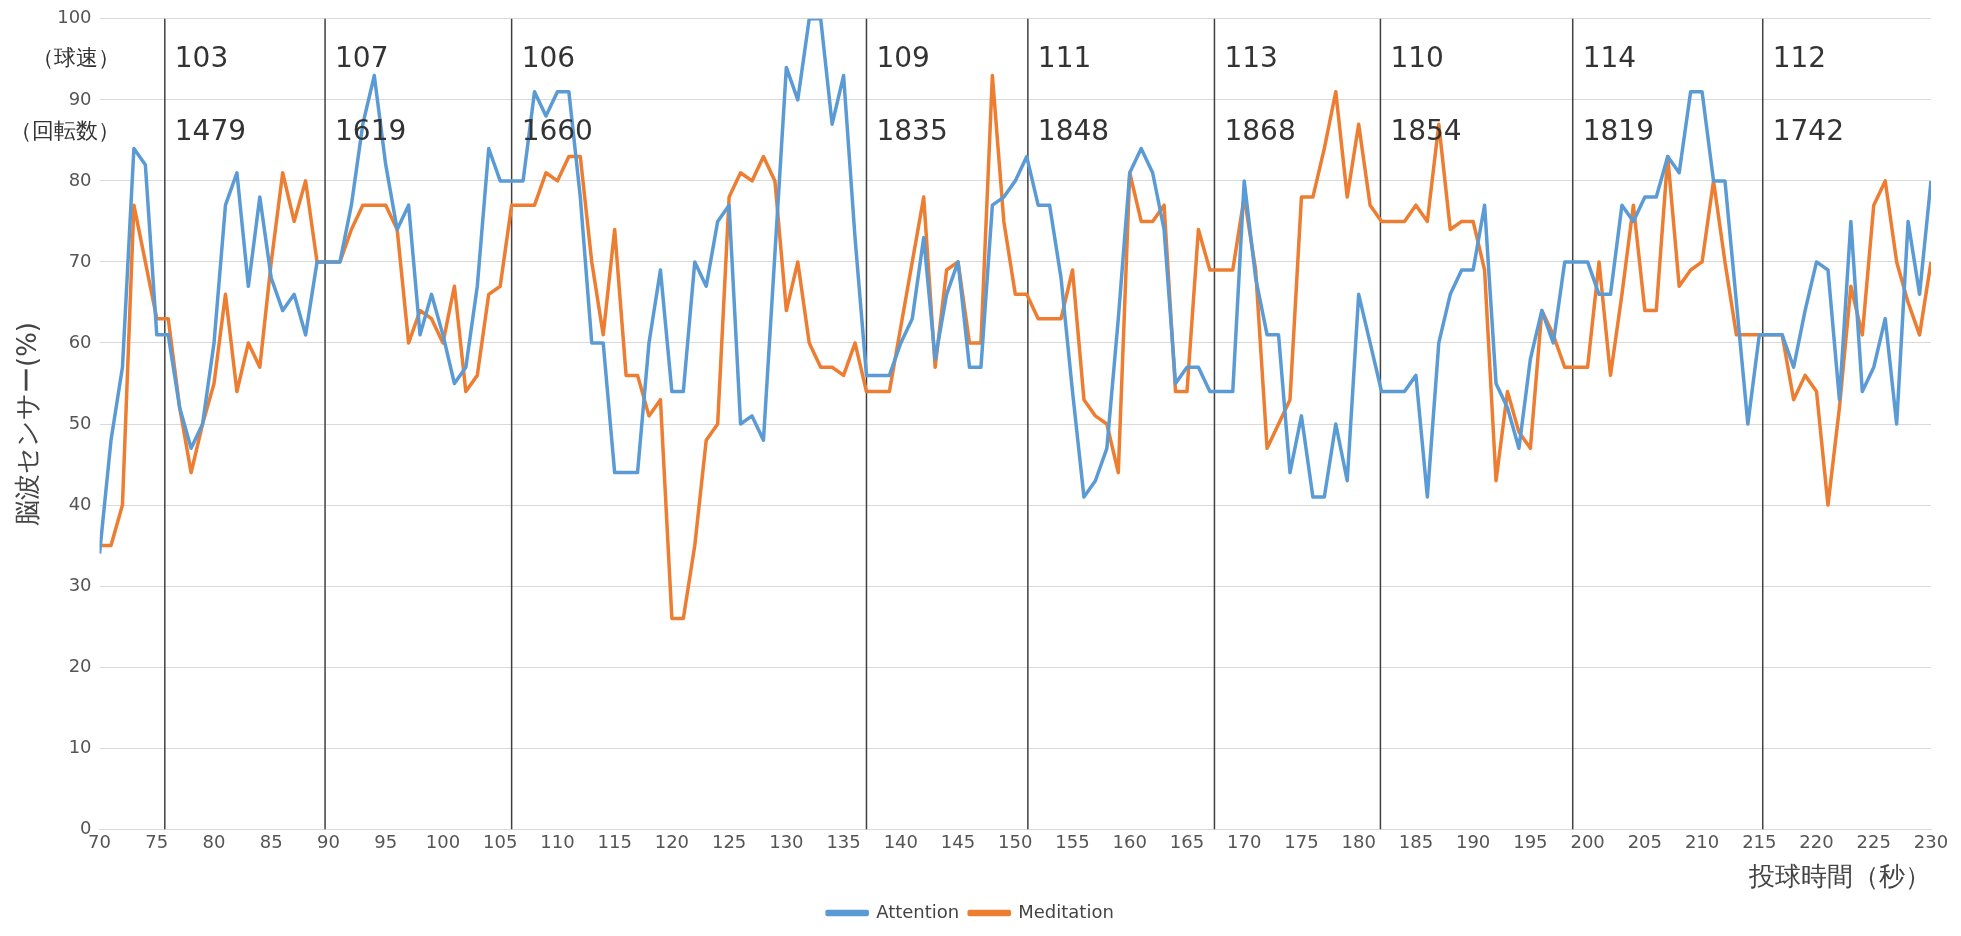 The width and height of the screenshot is (1961, 936). What do you see at coordinates (729, 841) in the screenshot?
I see `x-tick-label: 125` at bounding box center [729, 841].